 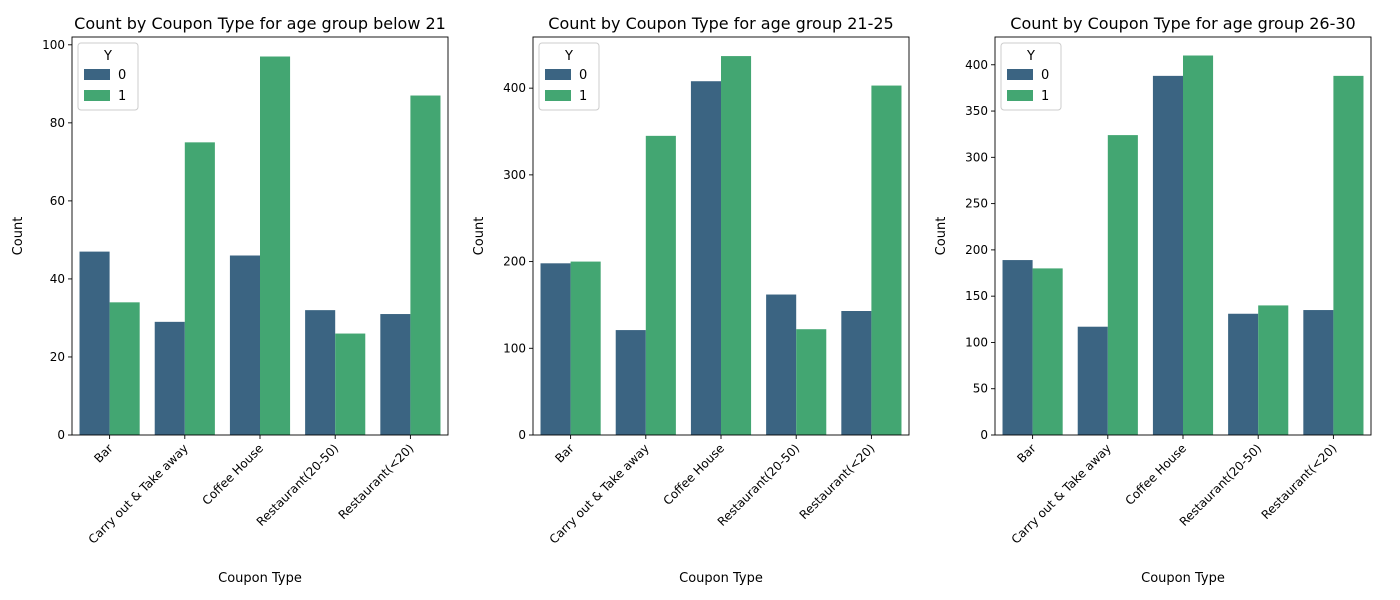 What do you see at coordinates (980, 389) in the screenshot?
I see `y-tick-label: 50` at bounding box center [980, 389].